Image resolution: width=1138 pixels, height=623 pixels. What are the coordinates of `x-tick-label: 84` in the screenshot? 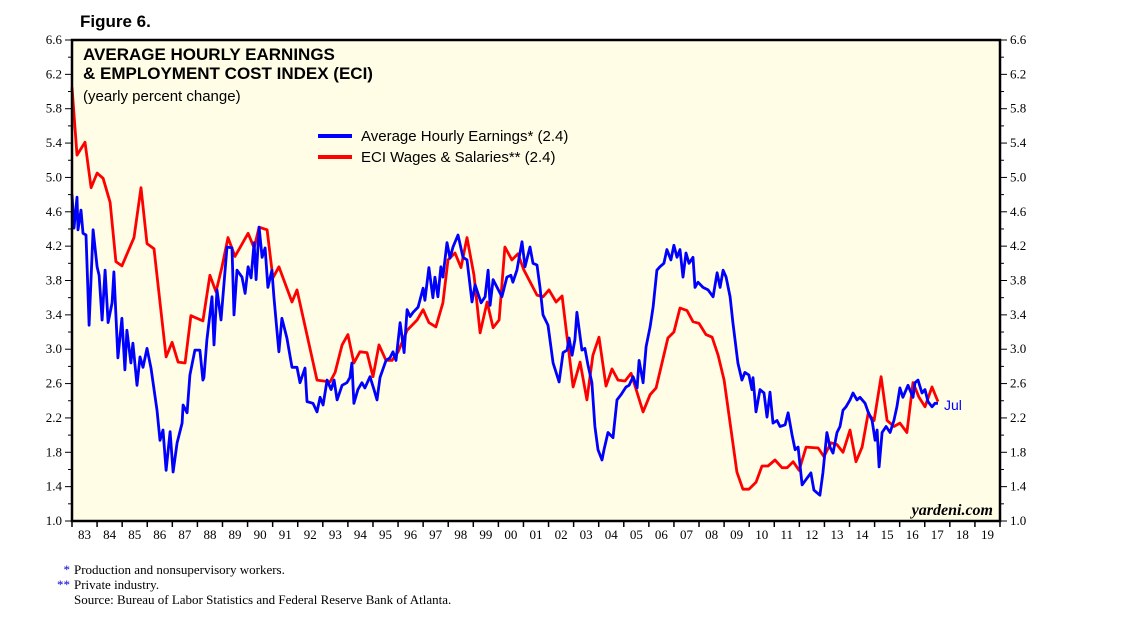 It's located at (110, 534).